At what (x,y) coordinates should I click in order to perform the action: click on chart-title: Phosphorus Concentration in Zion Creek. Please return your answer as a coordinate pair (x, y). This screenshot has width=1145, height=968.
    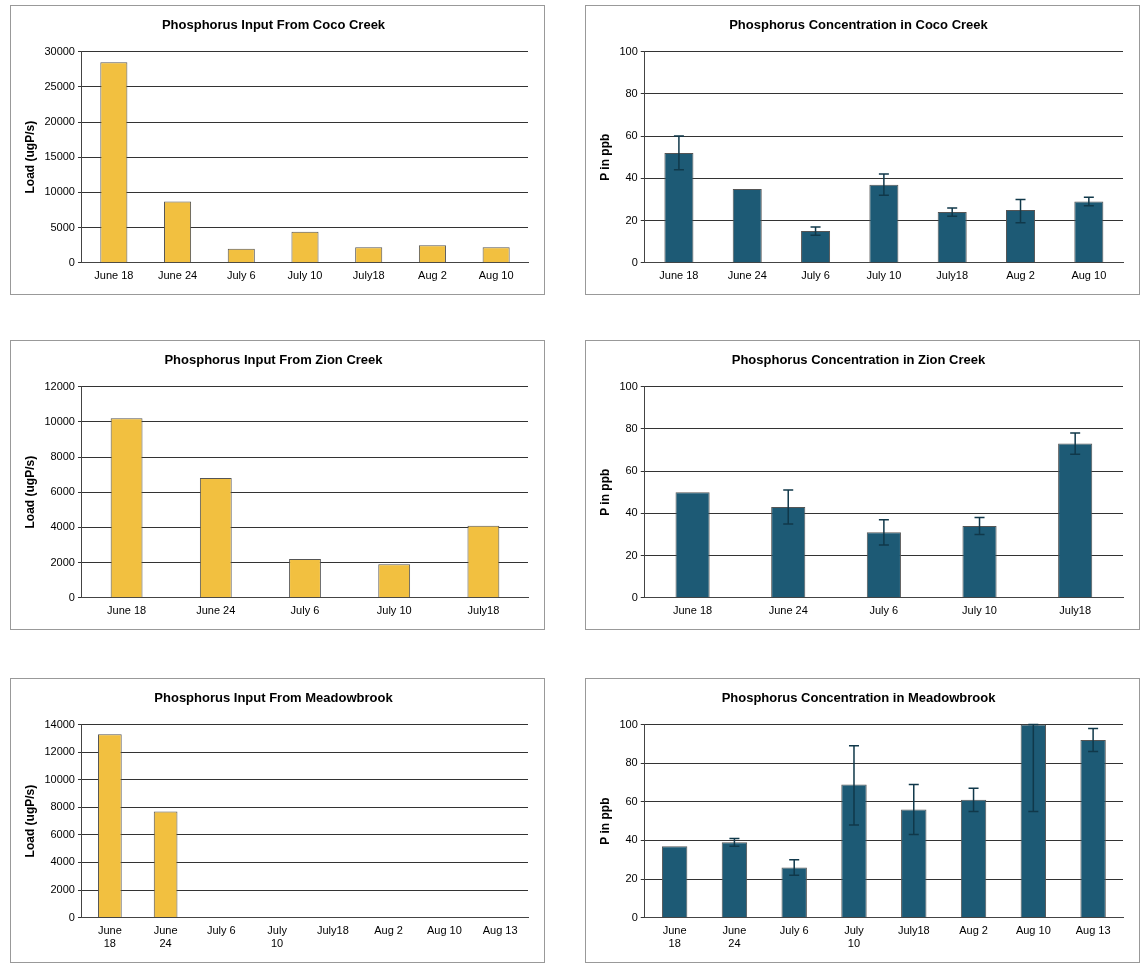
    Looking at the image, I should click on (859, 360).